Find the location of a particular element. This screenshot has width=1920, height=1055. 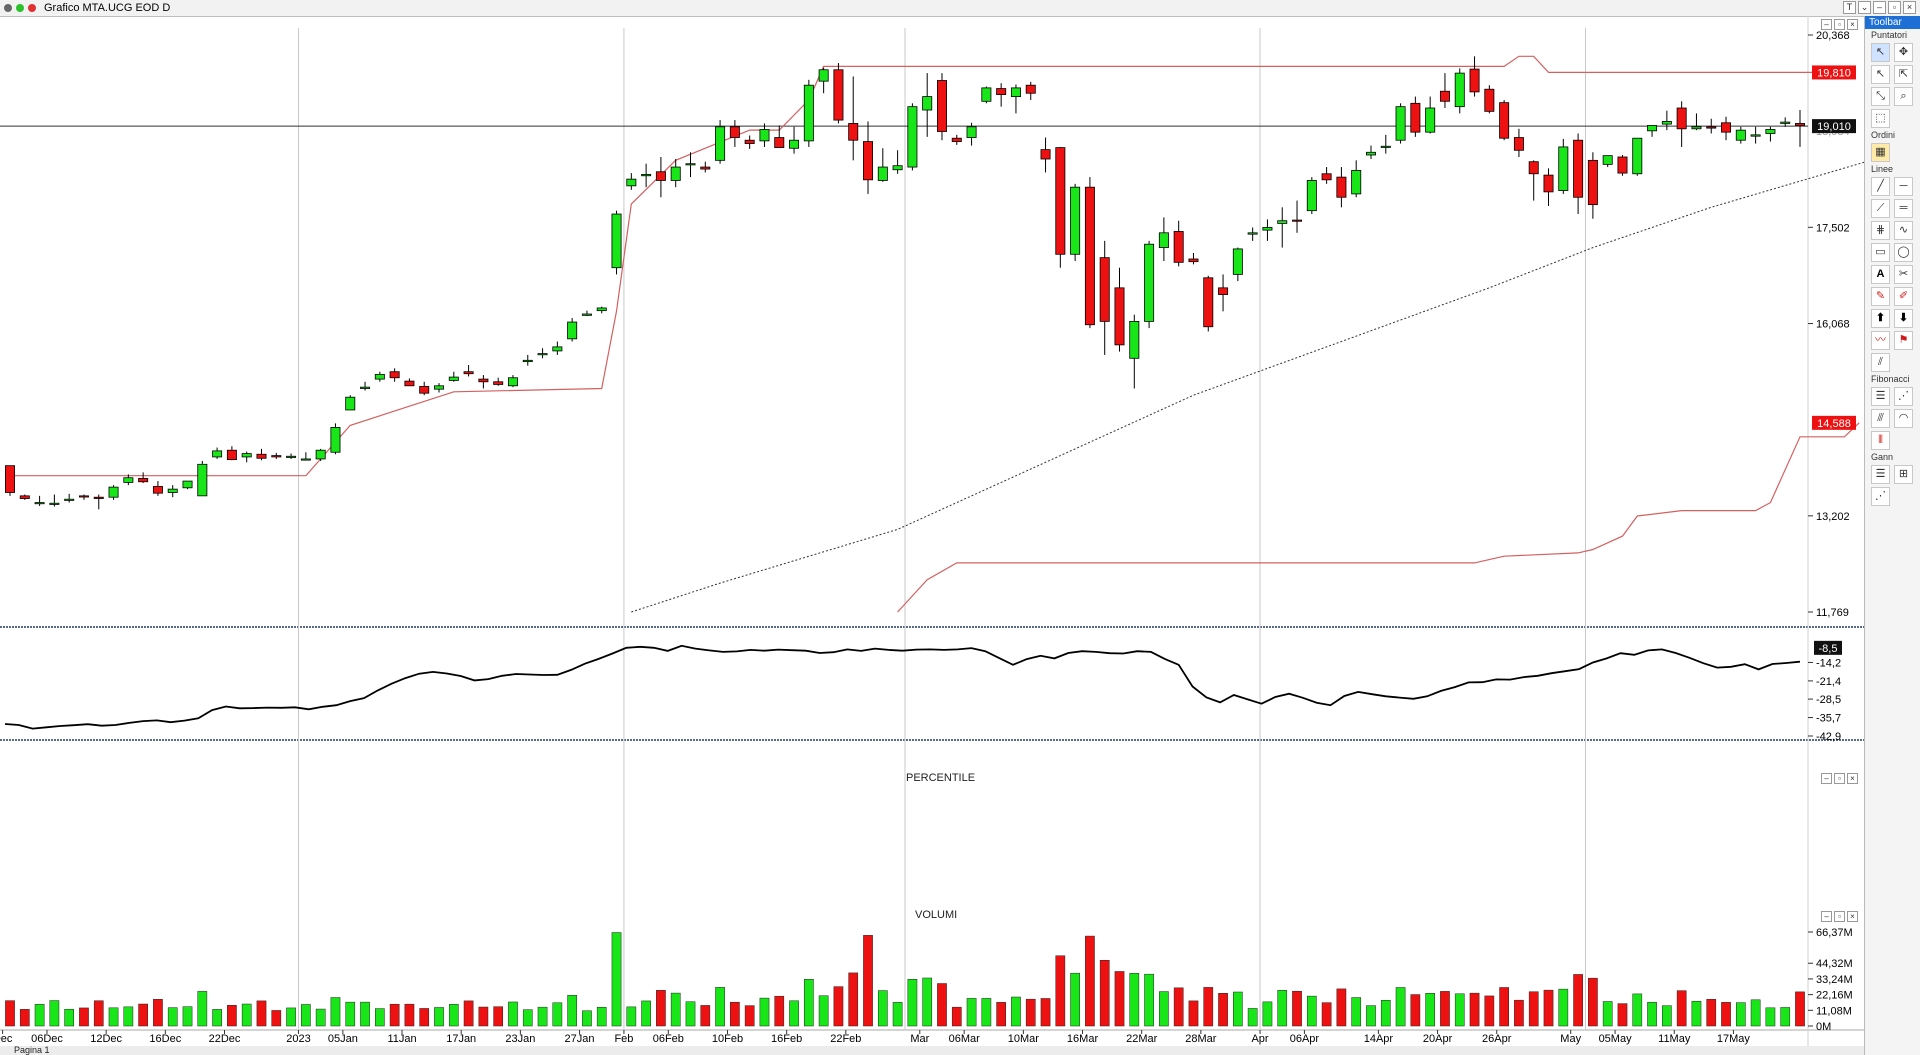

text-icon: A is located at coordinates (1880, 274).